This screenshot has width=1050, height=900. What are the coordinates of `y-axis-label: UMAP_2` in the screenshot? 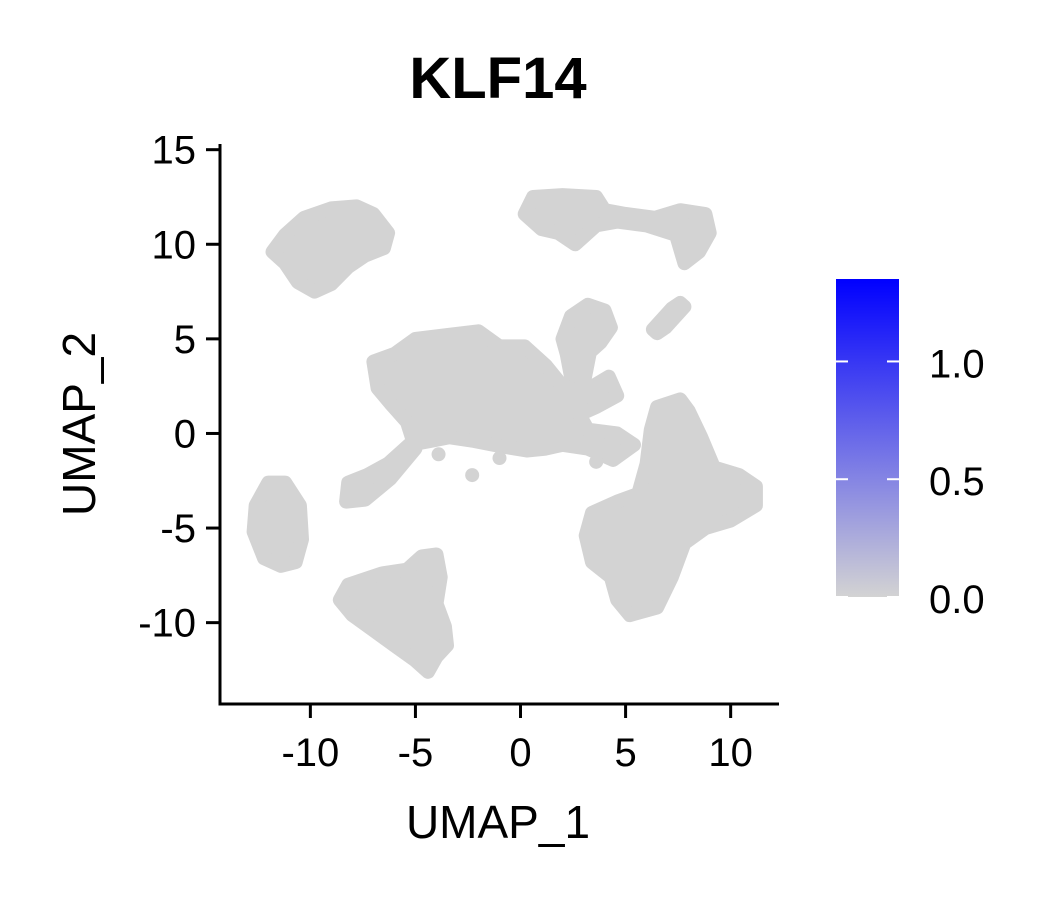 It's located at (79, 424).